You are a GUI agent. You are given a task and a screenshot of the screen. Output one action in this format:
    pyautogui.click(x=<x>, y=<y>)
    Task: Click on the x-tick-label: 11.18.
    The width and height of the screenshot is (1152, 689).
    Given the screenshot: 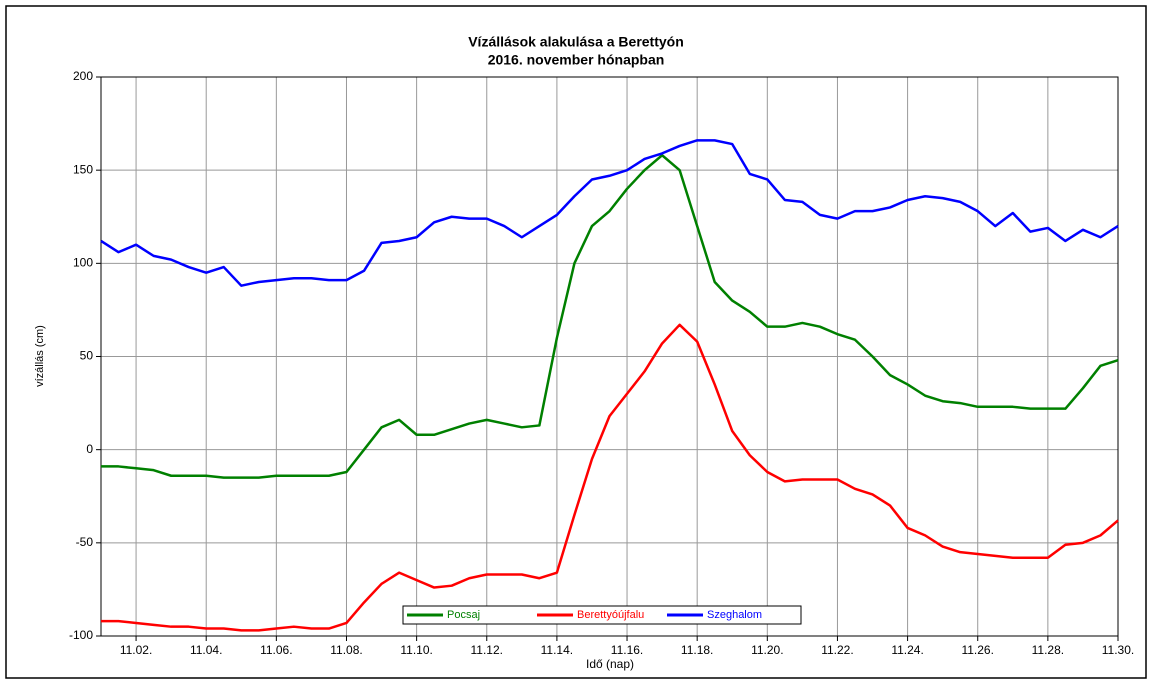 What is the action you would take?
    pyautogui.click(x=697, y=650)
    